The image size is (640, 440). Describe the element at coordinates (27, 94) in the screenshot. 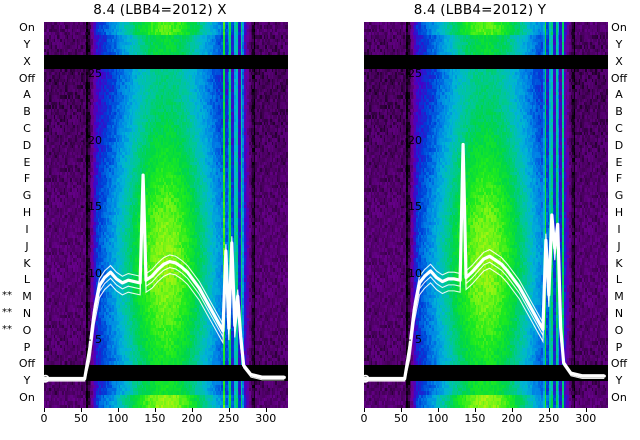

I see `ytick-category-left: A` at that location.